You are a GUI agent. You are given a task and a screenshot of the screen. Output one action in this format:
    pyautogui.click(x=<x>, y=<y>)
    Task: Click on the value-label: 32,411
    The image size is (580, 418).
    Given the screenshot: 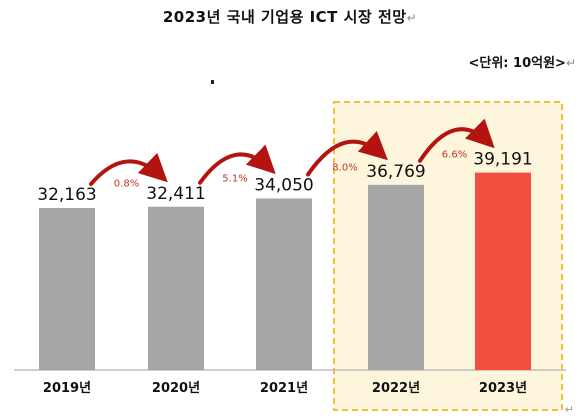 What is the action you would take?
    pyautogui.click(x=175, y=194)
    